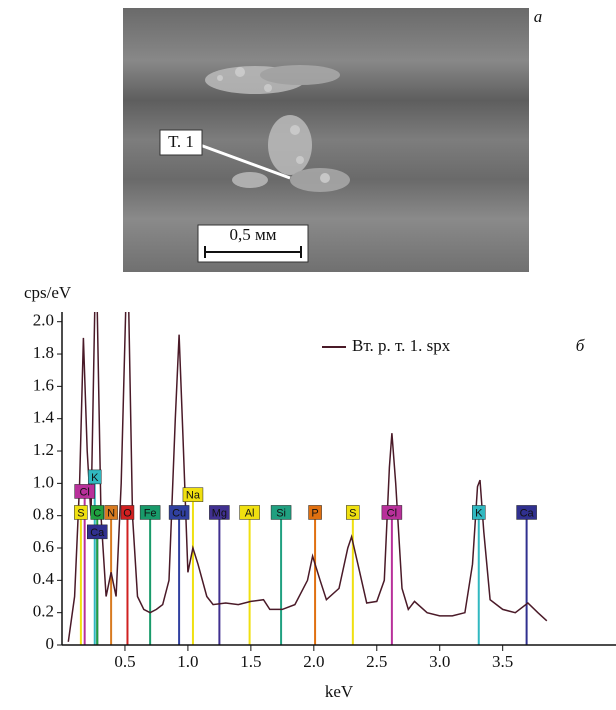  What do you see at coordinates (44, 417) in the screenshot?
I see `y-tick-label: 1.4` at bounding box center [44, 417].